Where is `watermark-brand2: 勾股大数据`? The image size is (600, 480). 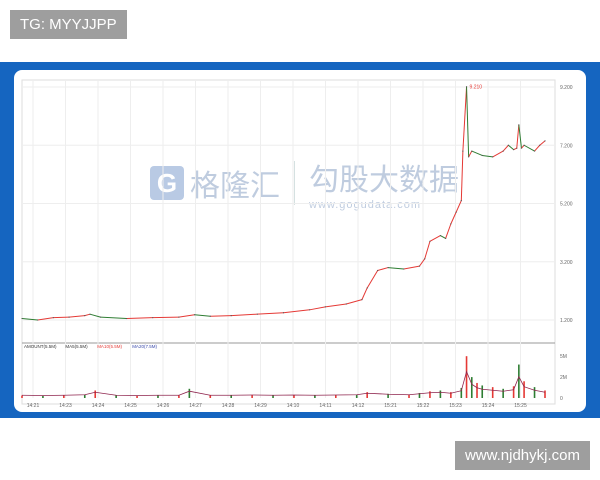 watermark-brand2: 勾股大数据 is located at coordinates (384, 180).